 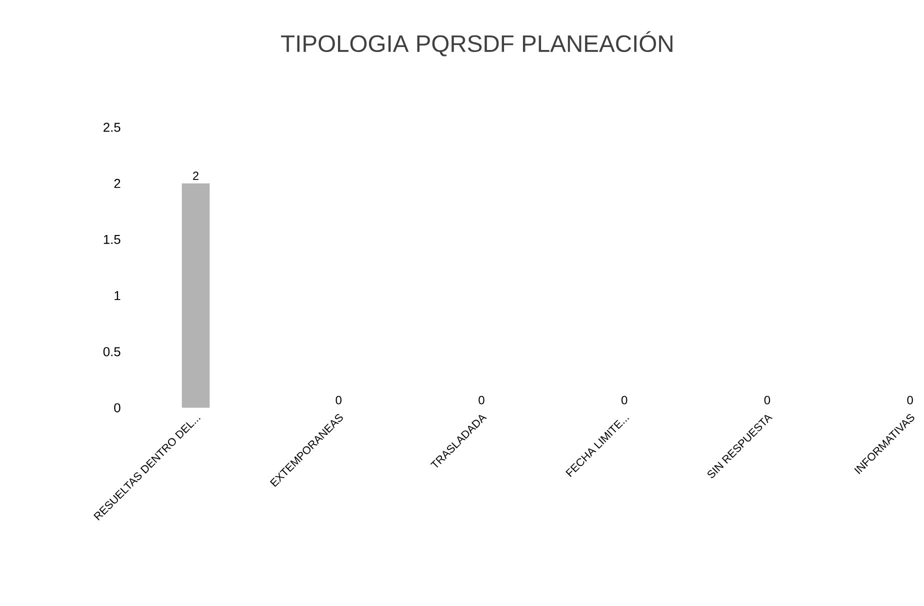 What do you see at coordinates (111, 351) in the screenshot?
I see `y-tick-label: 0.5` at bounding box center [111, 351].